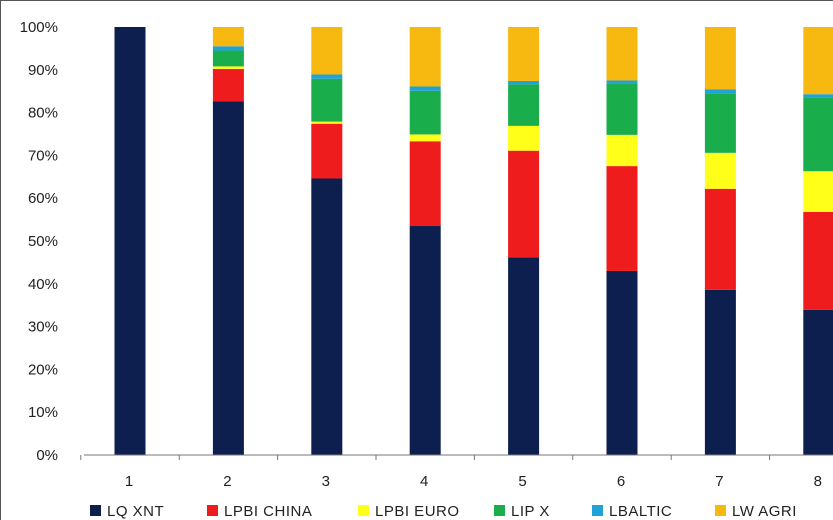 The image size is (833, 520). Describe the element at coordinates (764, 511) in the screenshot. I see `legend-label: LW AGRI` at that location.